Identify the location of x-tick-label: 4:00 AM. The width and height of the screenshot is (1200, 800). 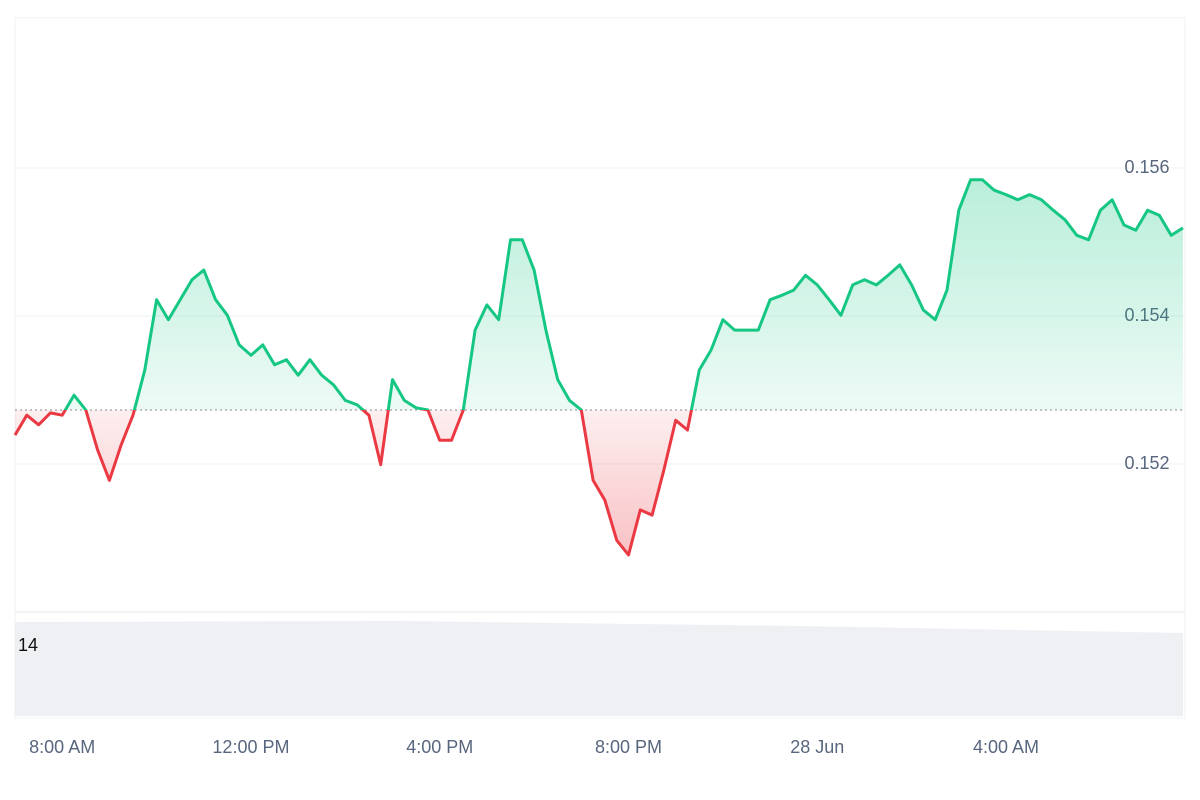
(1006, 747).